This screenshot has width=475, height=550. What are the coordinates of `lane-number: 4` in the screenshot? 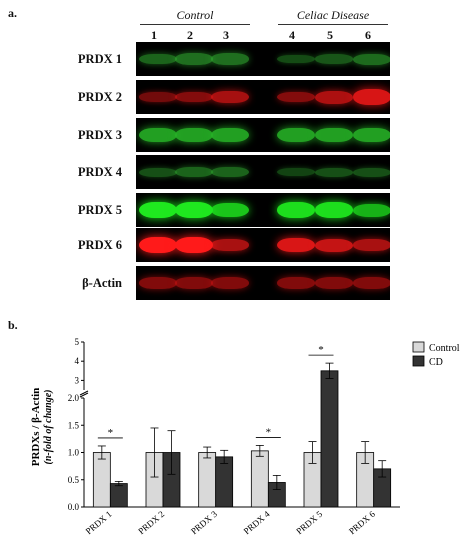 It's located at (292, 35).